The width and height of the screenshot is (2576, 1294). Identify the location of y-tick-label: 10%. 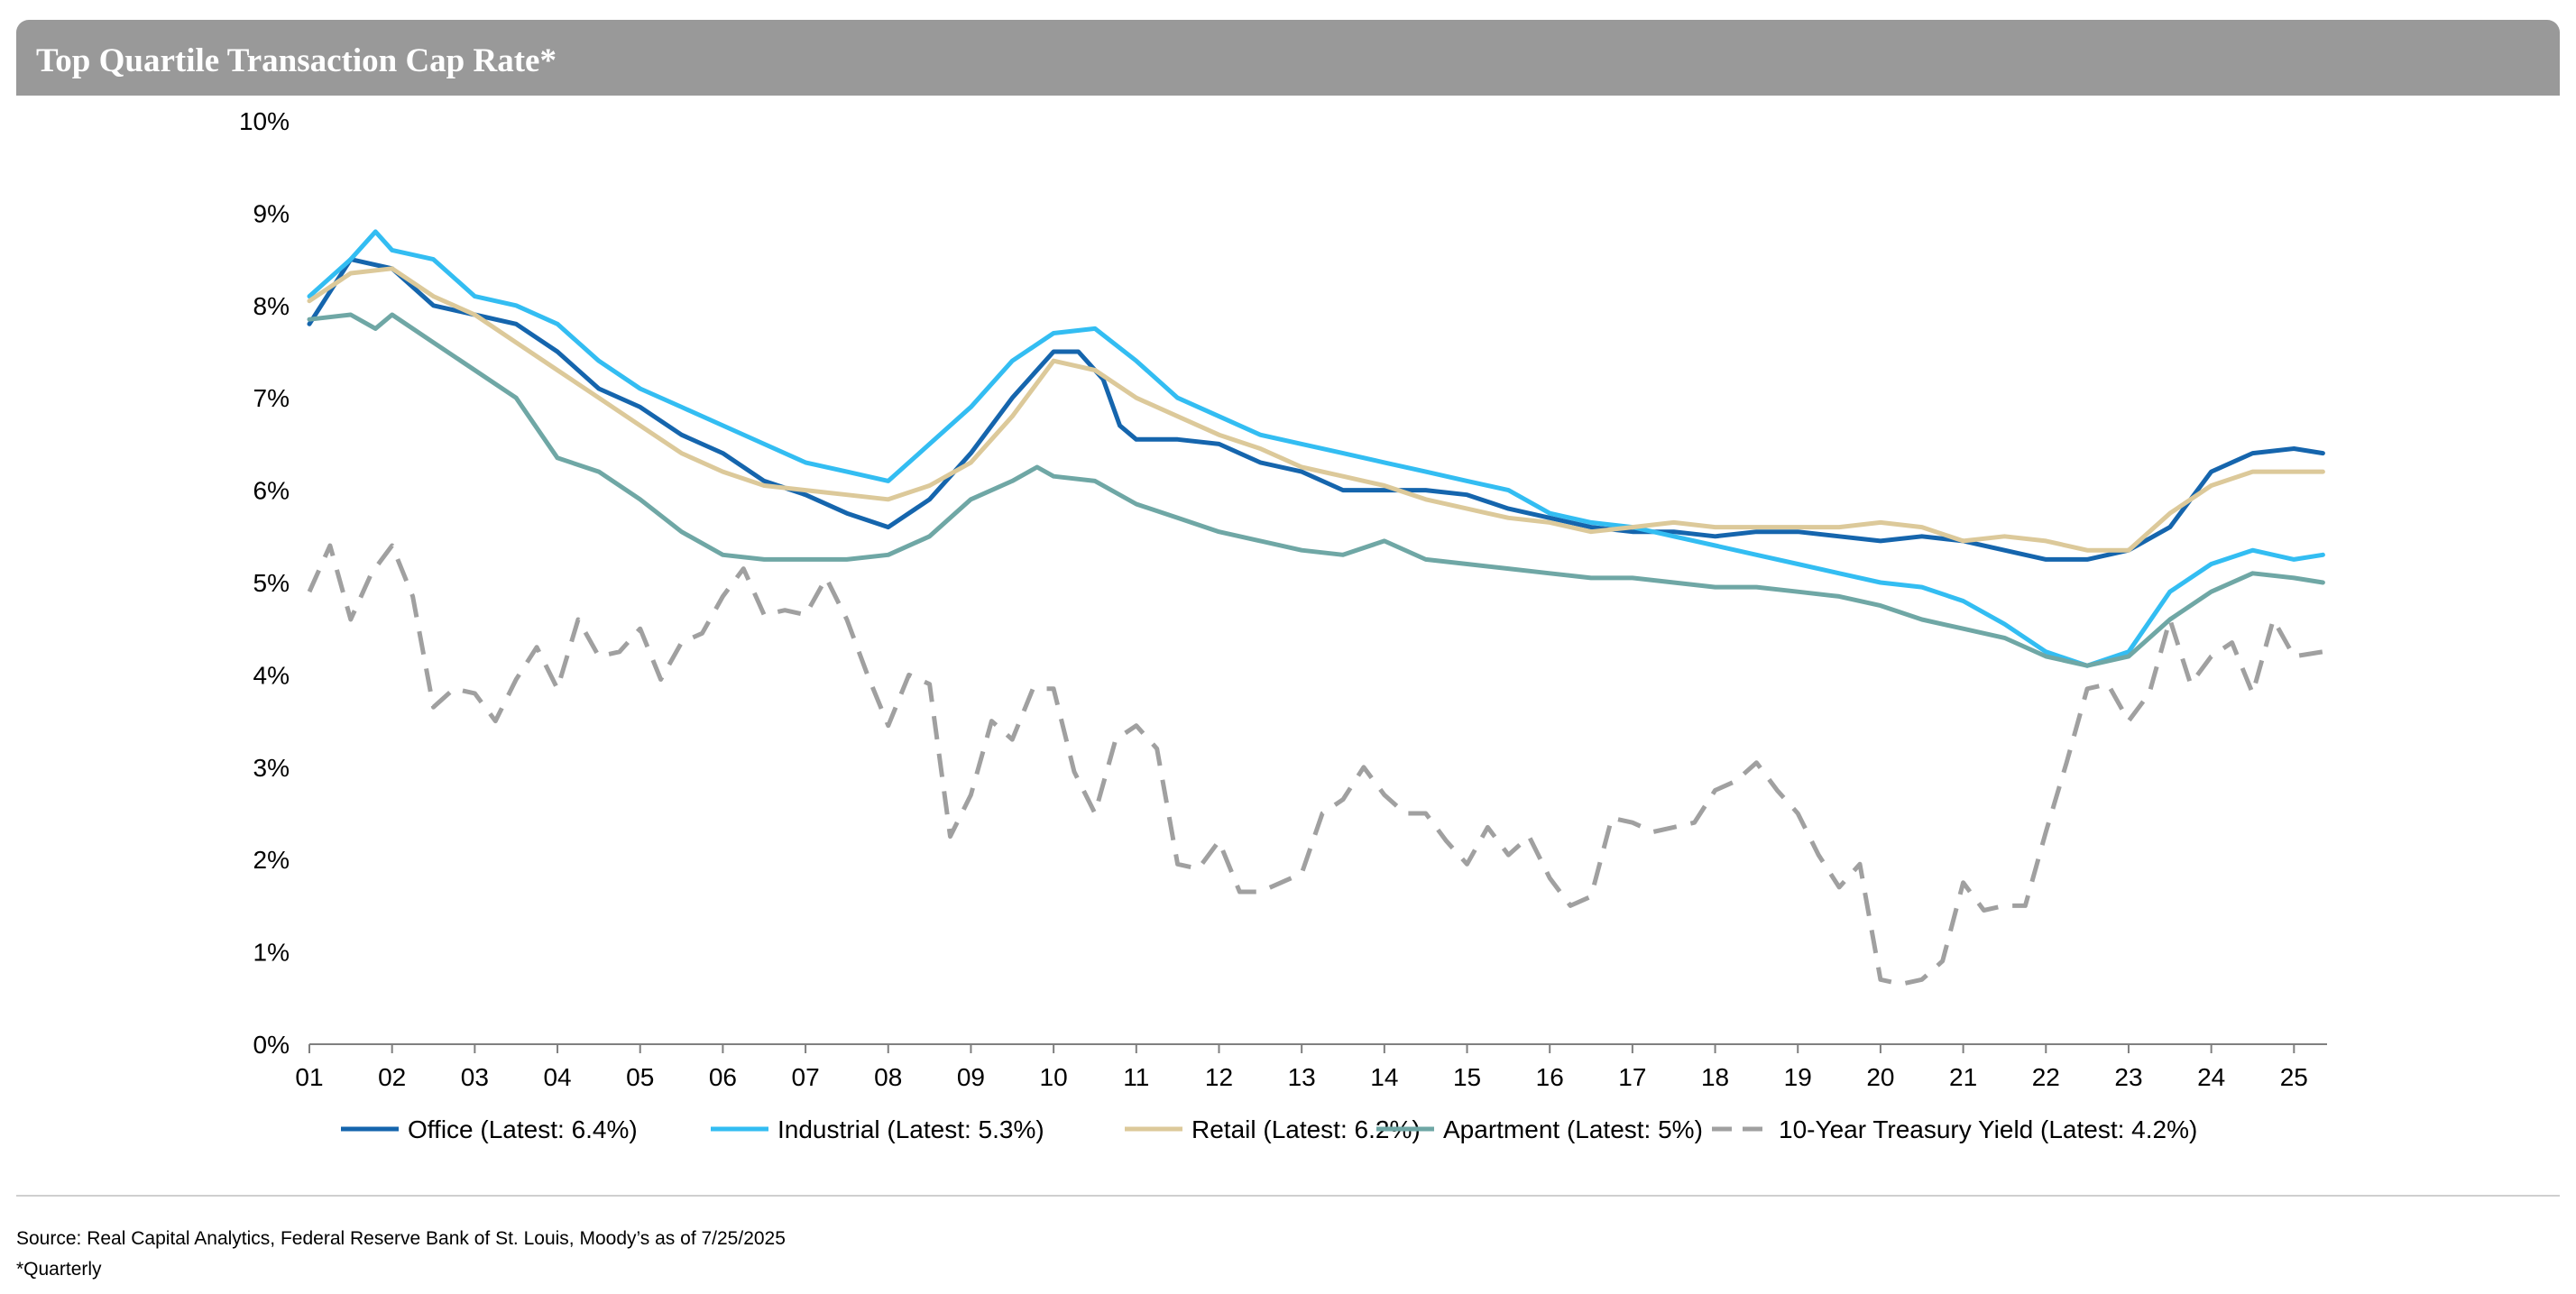
(264, 121).